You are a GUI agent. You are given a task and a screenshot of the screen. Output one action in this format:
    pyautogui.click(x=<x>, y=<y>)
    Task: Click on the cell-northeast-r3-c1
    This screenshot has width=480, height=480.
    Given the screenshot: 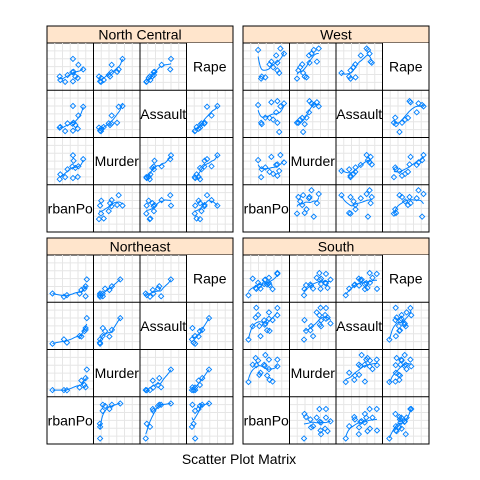 What is the action you would take?
    pyautogui.click(x=116, y=420)
    